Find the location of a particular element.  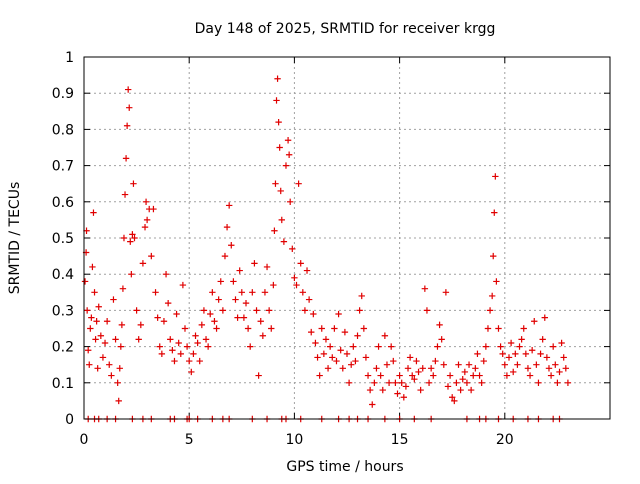

y-tick-label: 0.7 is located at coordinates (63, 167).